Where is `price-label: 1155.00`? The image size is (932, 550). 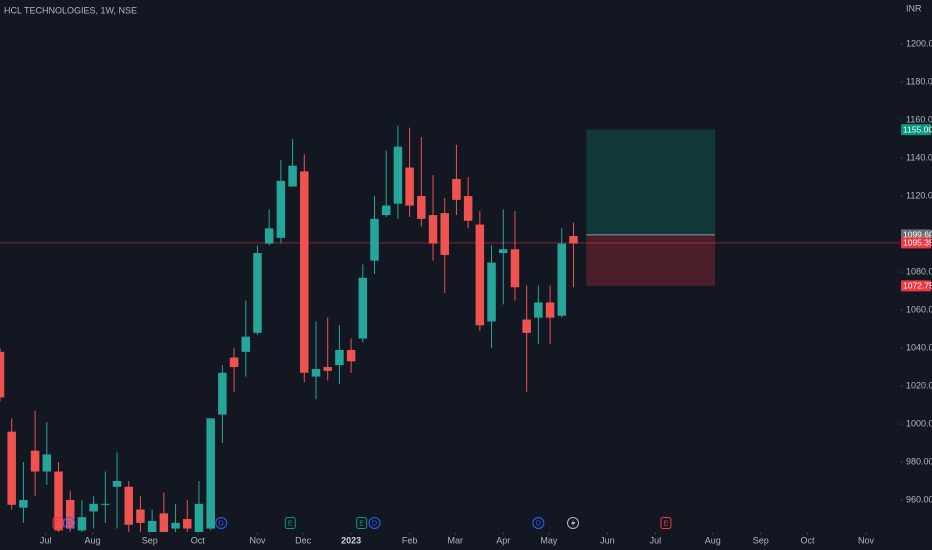 price-label: 1155.00 is located at coordinates (917, 129).